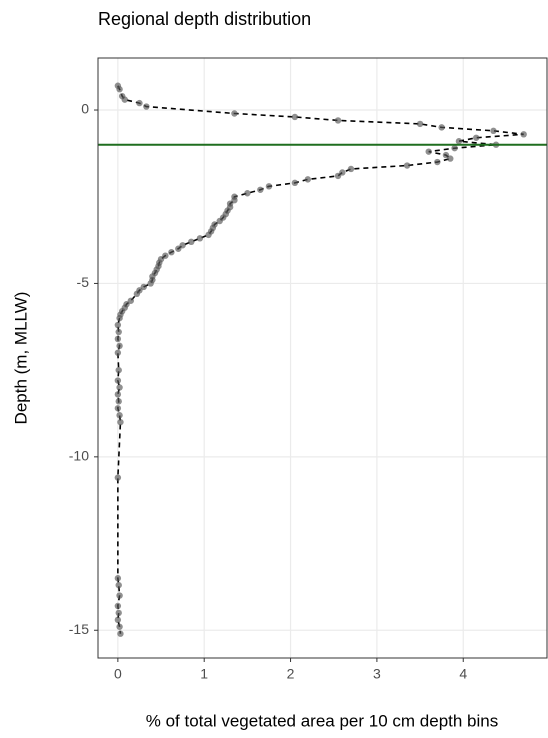 The width and height of the screenshot is (548, 738). I want to click on x-tick-label: 1, so click(204, 674).